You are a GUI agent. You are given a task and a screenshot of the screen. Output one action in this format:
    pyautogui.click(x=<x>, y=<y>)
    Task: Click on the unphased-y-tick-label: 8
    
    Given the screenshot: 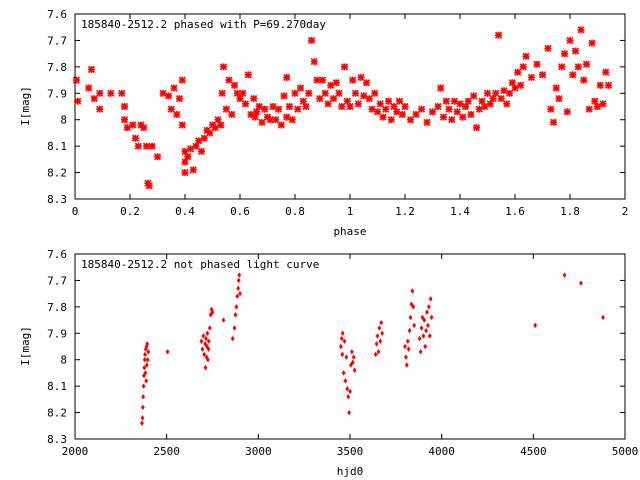 What is the action you would take?
    pyautogui.click(x=63, y=360)
    